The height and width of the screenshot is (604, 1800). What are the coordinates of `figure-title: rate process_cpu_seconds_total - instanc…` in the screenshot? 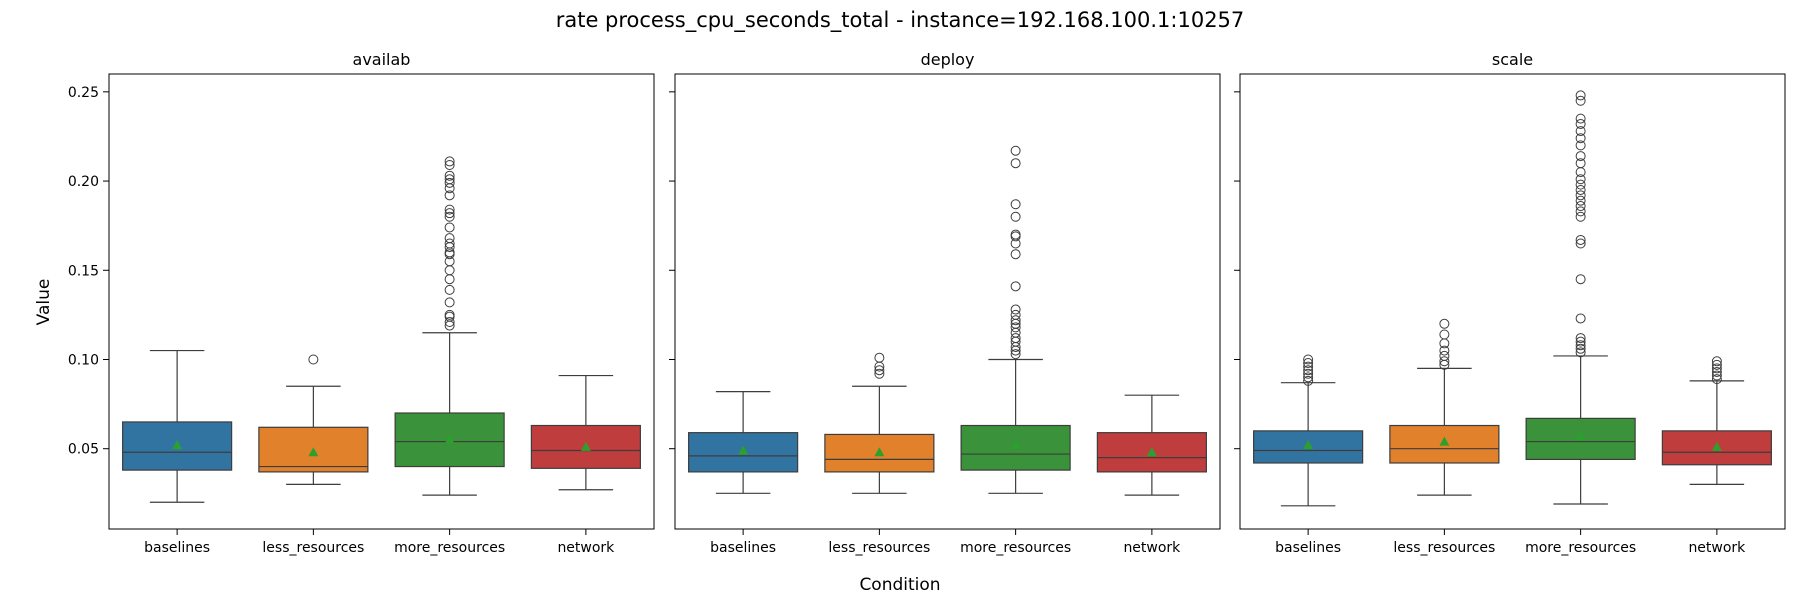 It's located at (900, 20).